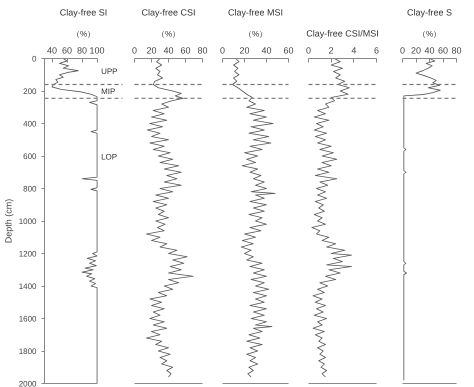  Describe the element at coordinates (28, 254) in the screenshot. I see `y-tick-label: 1200` at that location.